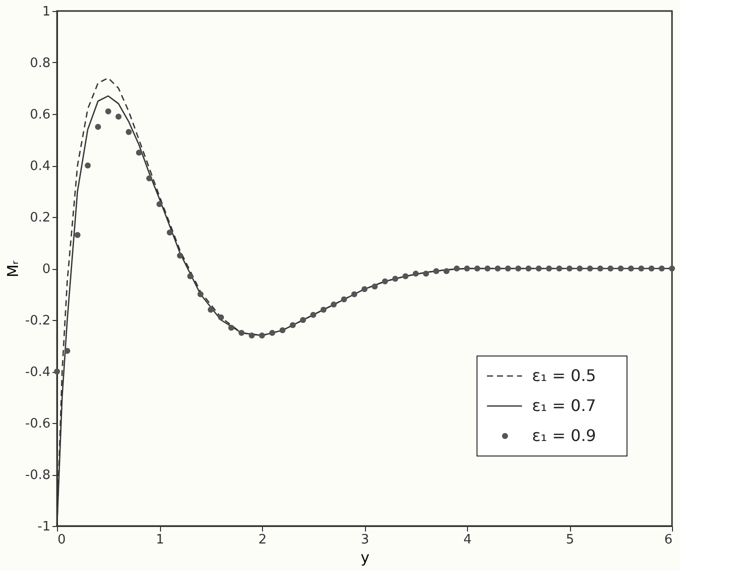 The width and height of the screenshot is (731, 583). What do you see at coordinates (564, 405) in the screenshot?
I see `legend-label: ε₁ = 0.7` at bounding box center [564, 405].